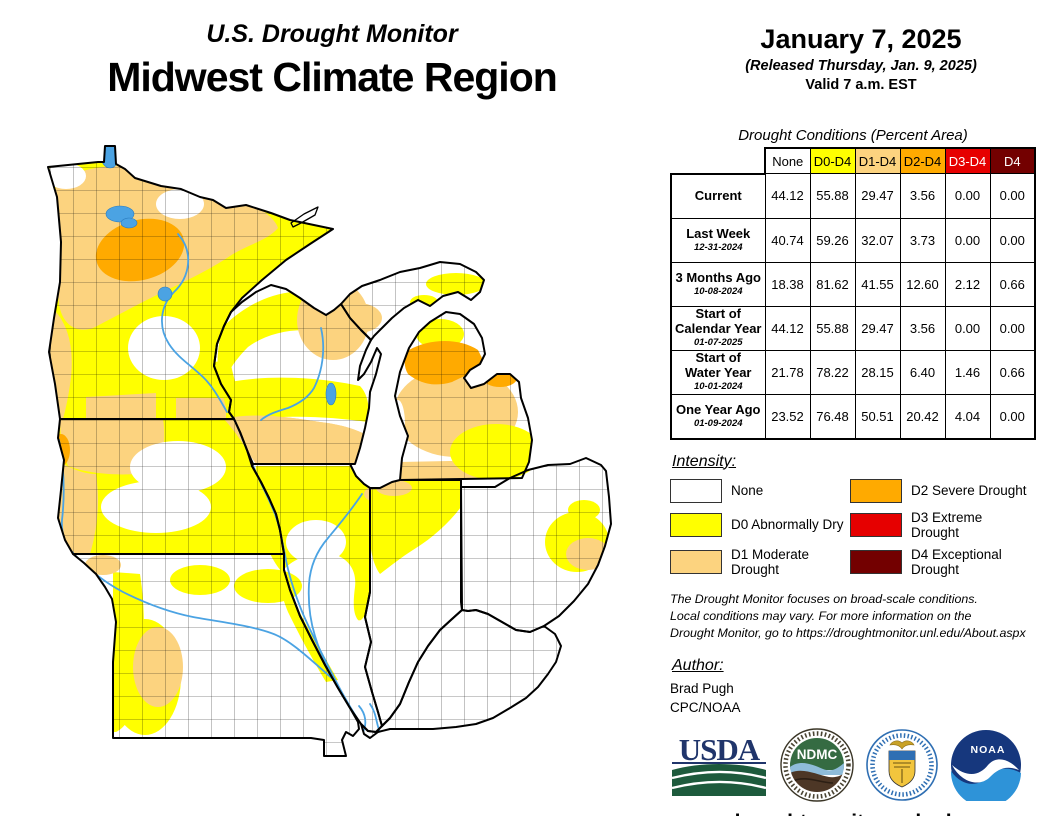  What do you see at coordinates (877, 416) in the screenshot?
I see `value-cell: 50.51` at bounding box center [877, 416].